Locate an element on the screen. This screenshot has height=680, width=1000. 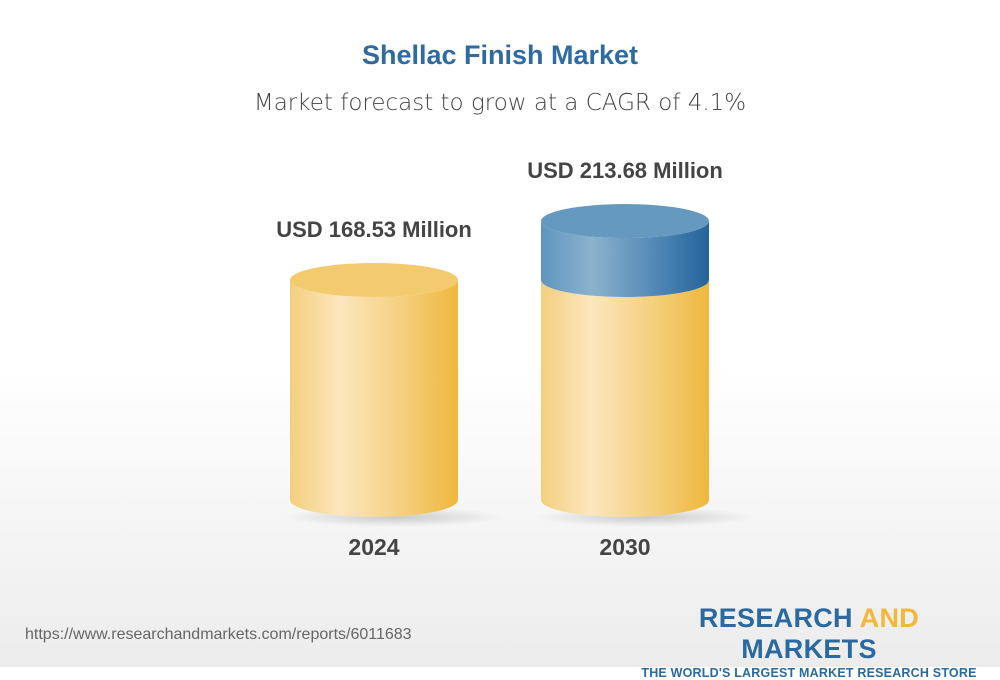
cylinder-body-2024 is located at coordinates (374, 398).